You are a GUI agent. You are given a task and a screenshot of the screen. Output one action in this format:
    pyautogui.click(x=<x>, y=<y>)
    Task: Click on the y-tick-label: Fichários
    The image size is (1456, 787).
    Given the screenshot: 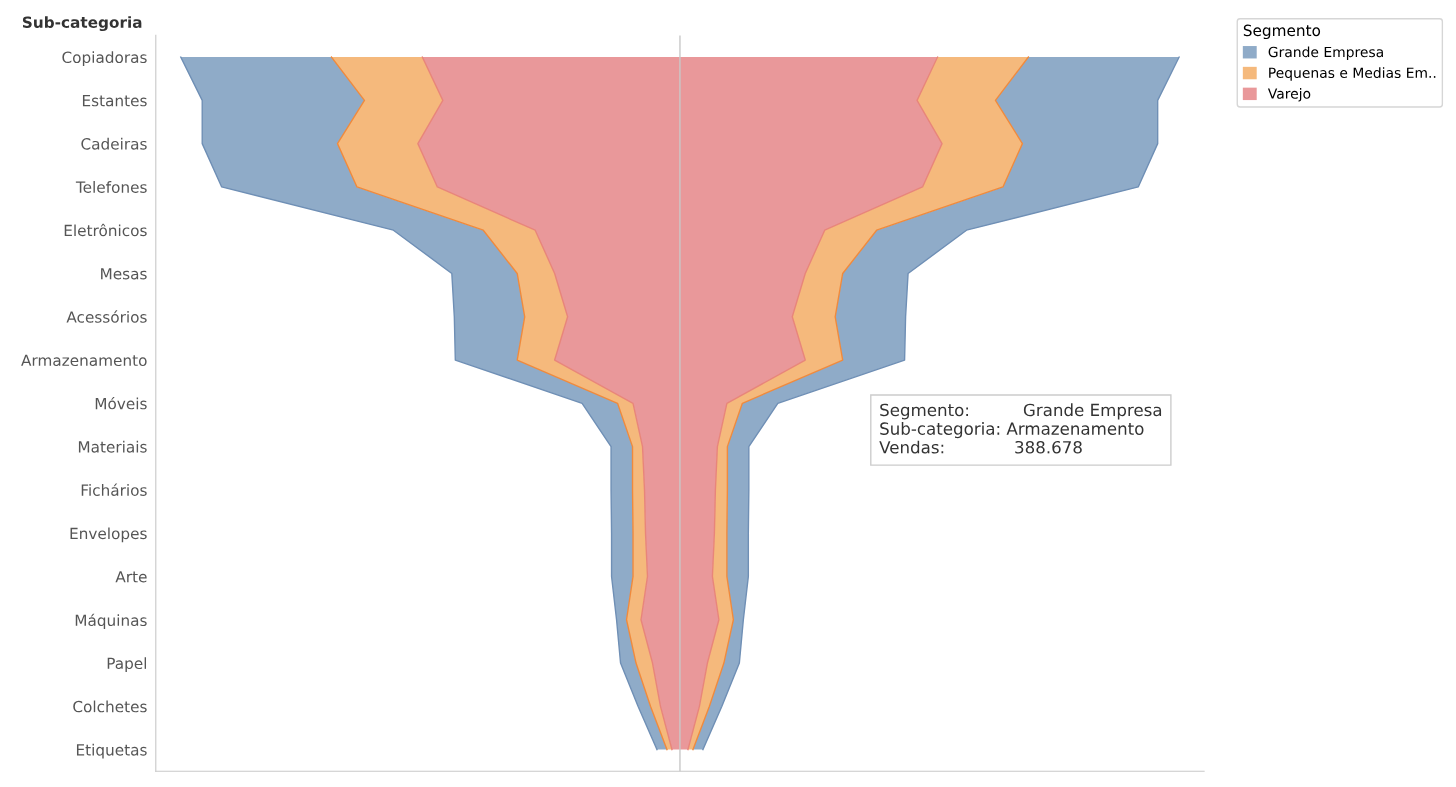 What is the action you would take?
    pyautogui.click(x=114, y=489)
    